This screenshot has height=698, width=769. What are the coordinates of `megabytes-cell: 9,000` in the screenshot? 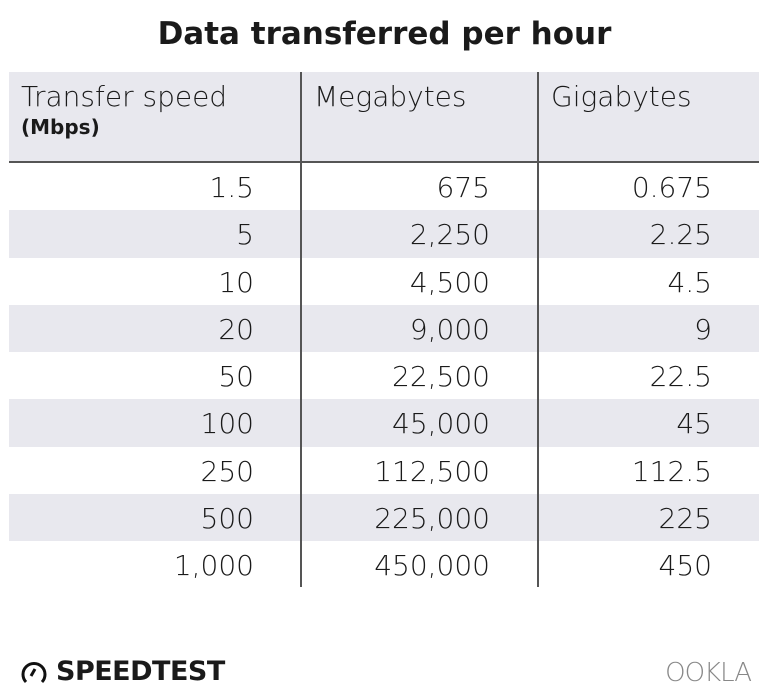 It's located at (449, 329).